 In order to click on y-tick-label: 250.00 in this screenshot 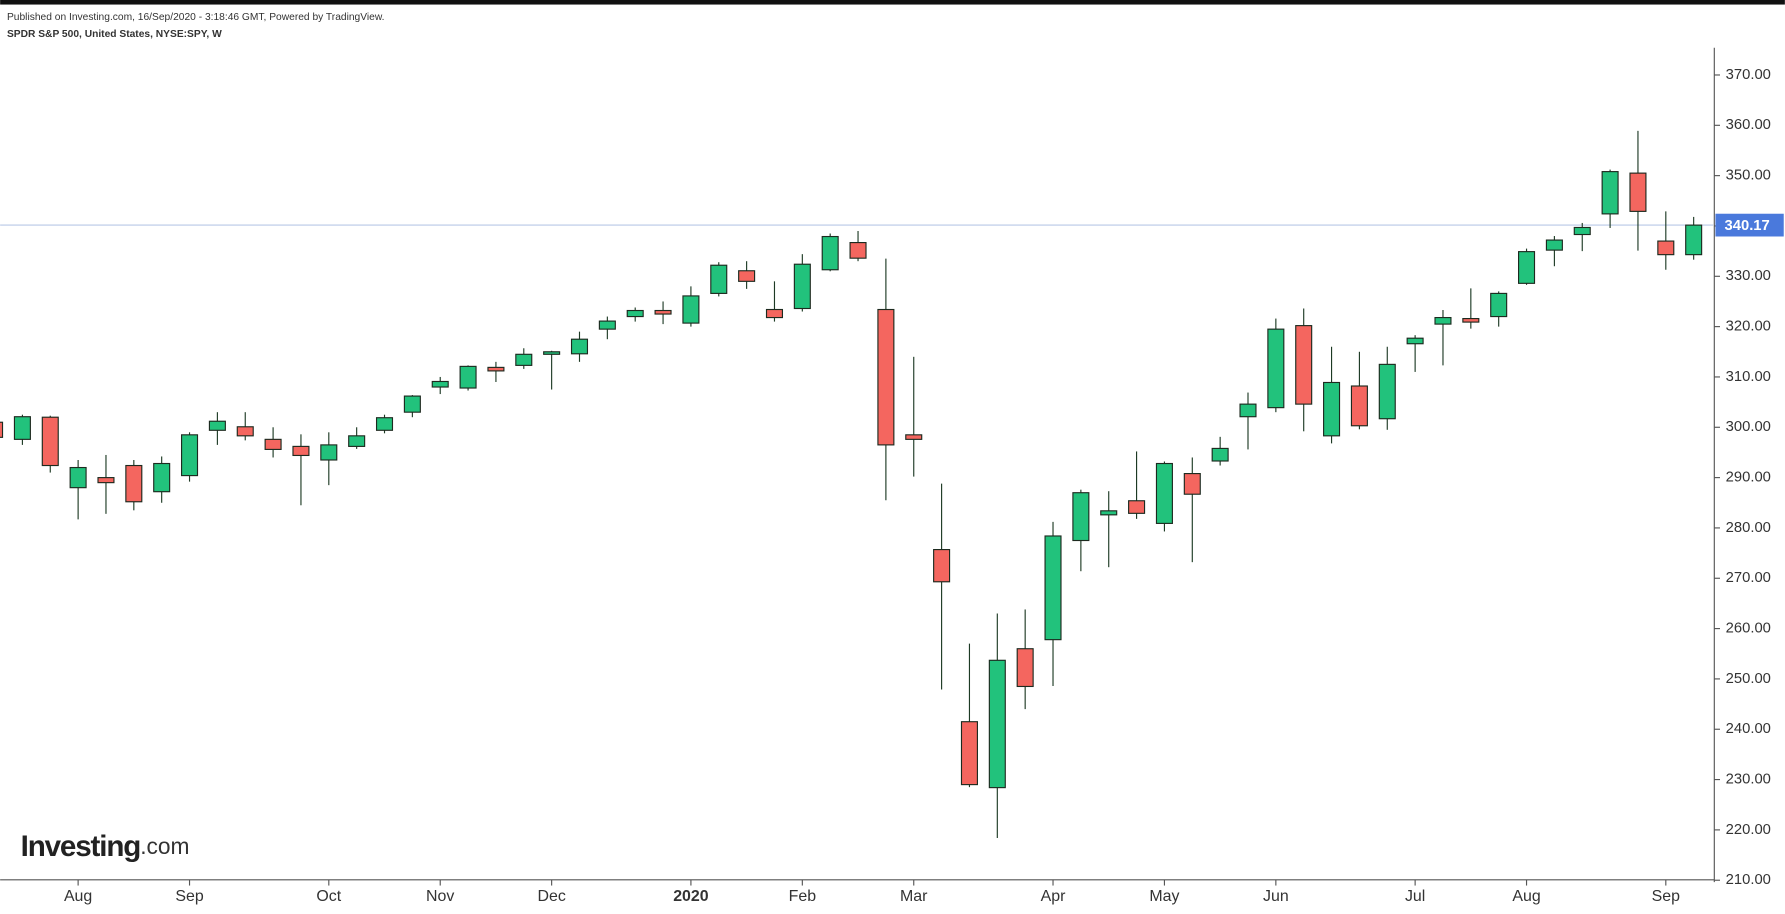, I will do `click(1748, 679)`.